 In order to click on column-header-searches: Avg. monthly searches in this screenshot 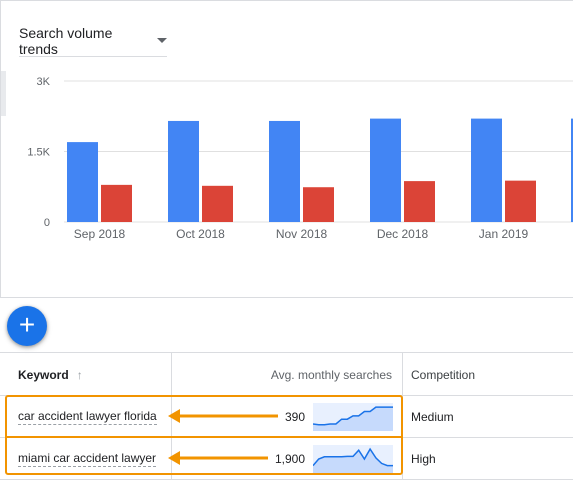, I will do `click(287, 374)`.